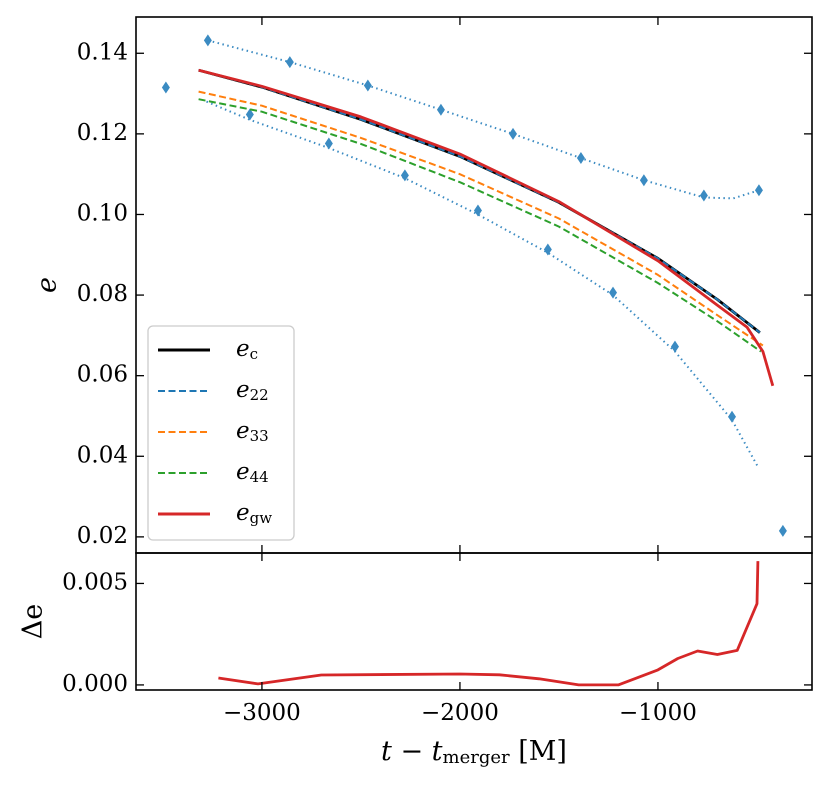 Image resolution: width=831 pixels, height=789 pixels. Describe the element at coordinates (538, 751) in the screenshot. I see `x-label-rest: [M]` at that location.